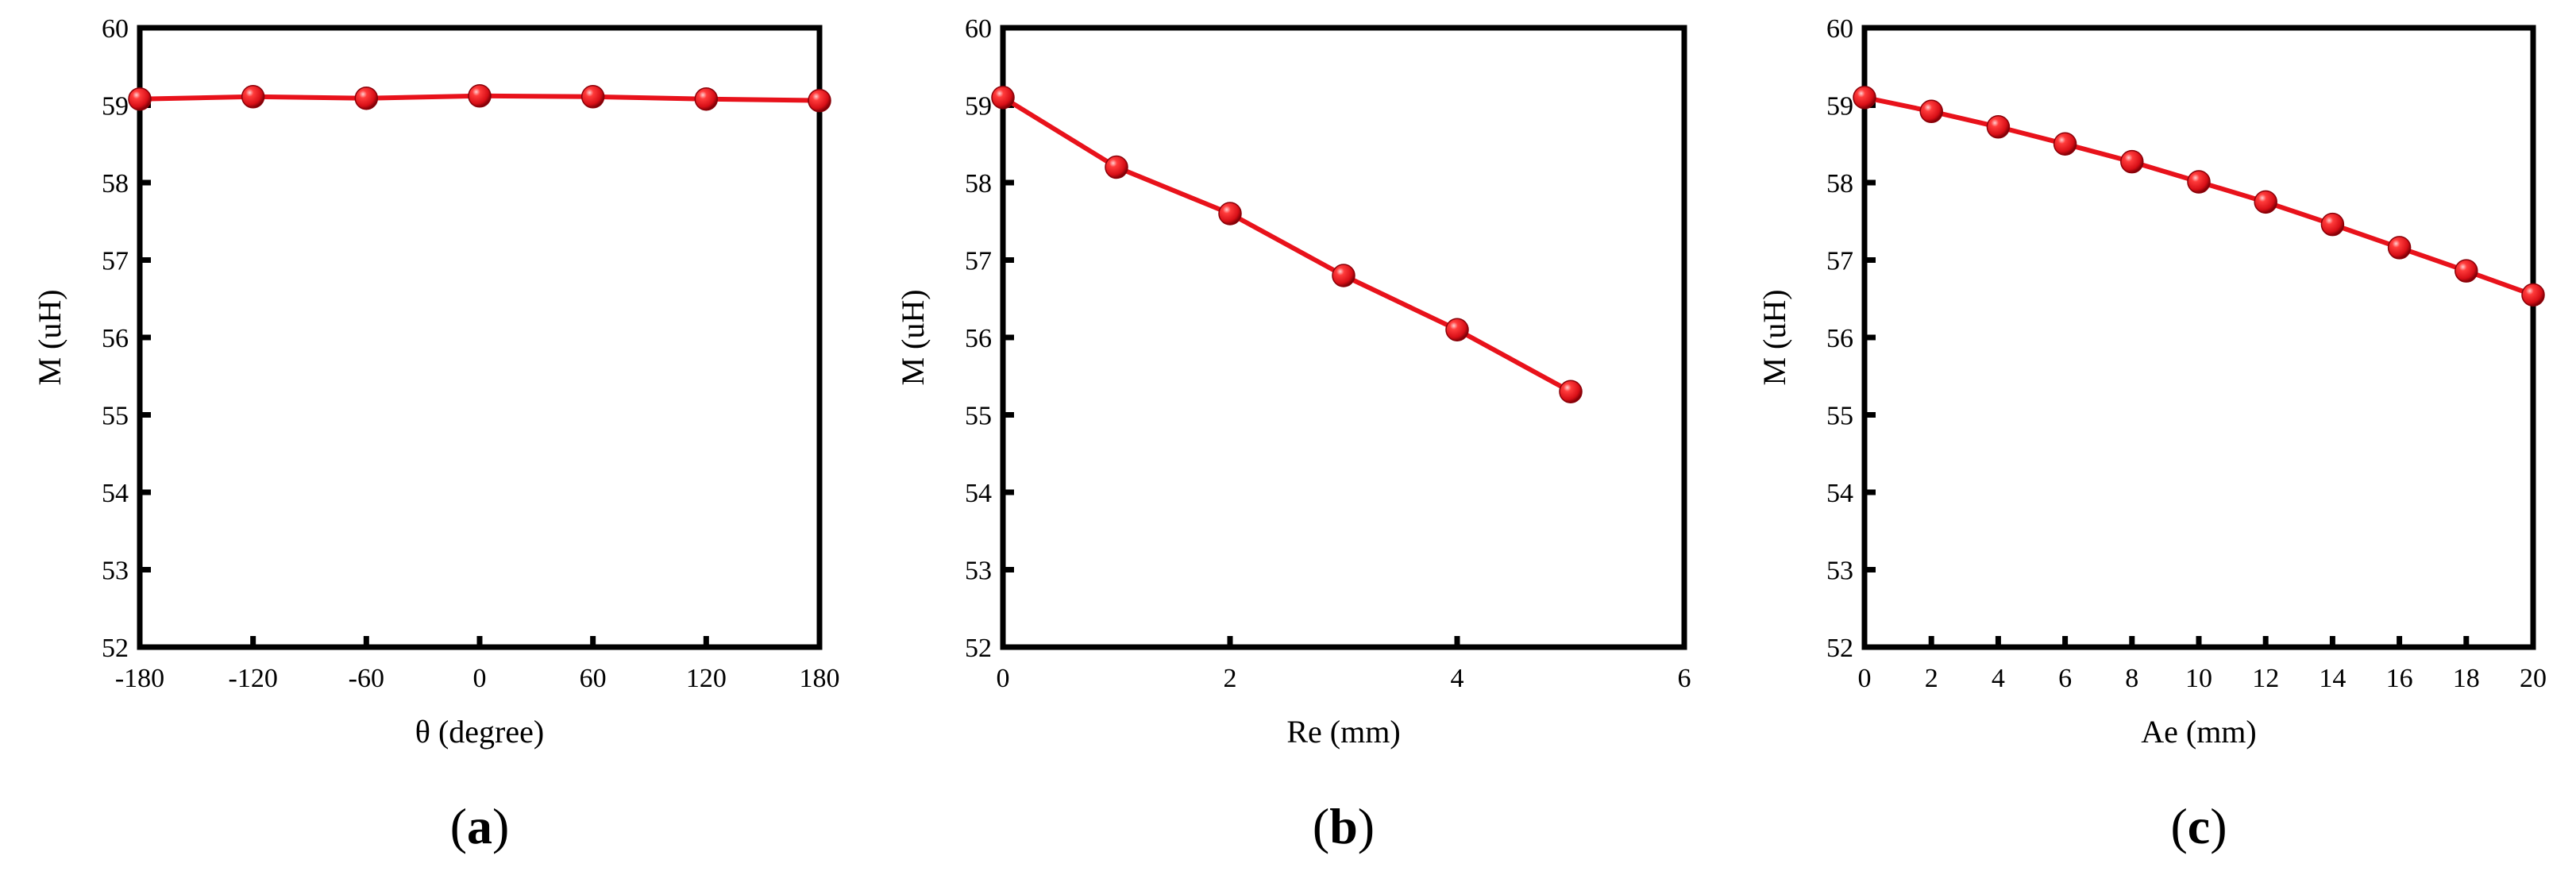 The image size is (2576, 875). I want to click on x-tick-label: 18, so click(2466, 678).